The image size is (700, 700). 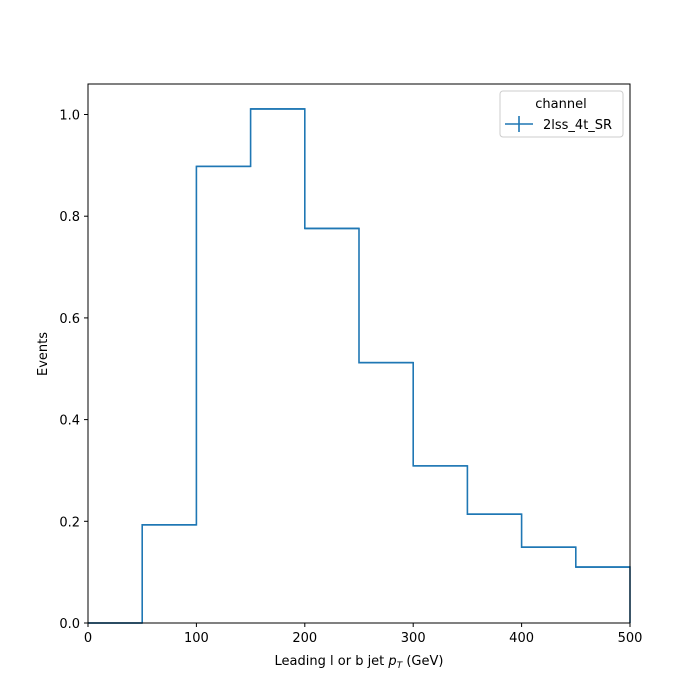 I want to click on x-axis-ticks: 0 100 200 300 400 500, so click(x=363, y=634).